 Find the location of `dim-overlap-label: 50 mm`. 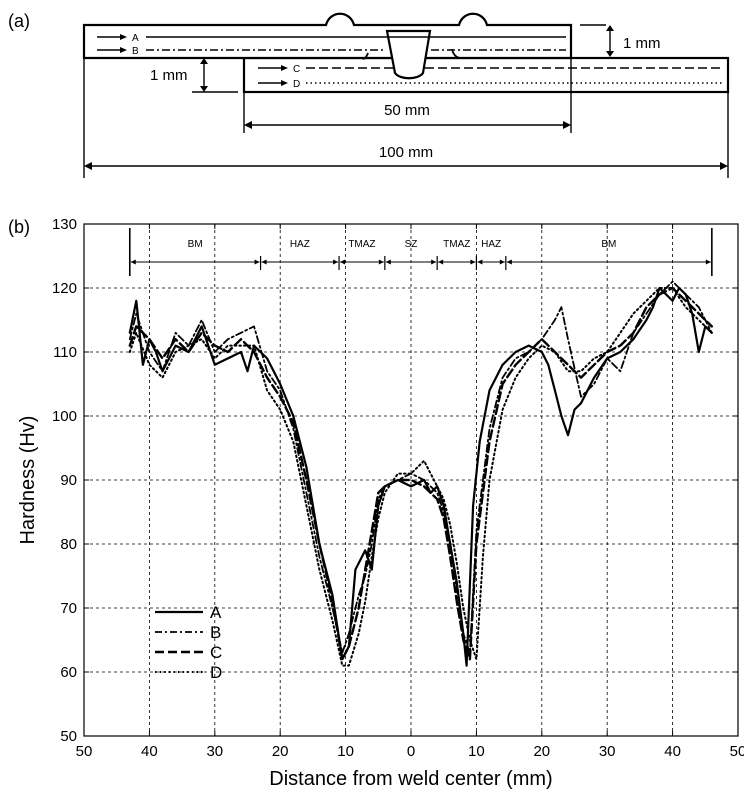

dim-overlap-label: 50 mm is located at coordinates (407, 110).